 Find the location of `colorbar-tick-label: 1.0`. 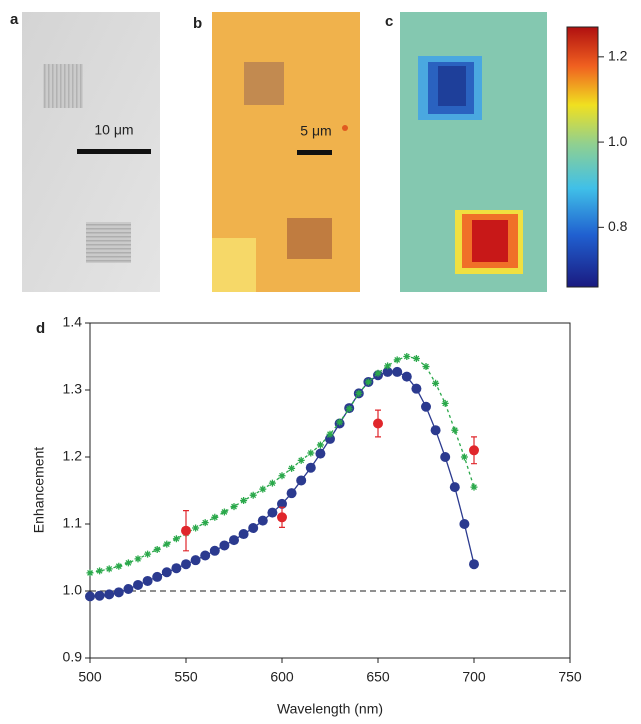

colorbar-tick-label: 1.0 is located at coordinates (618, 141).